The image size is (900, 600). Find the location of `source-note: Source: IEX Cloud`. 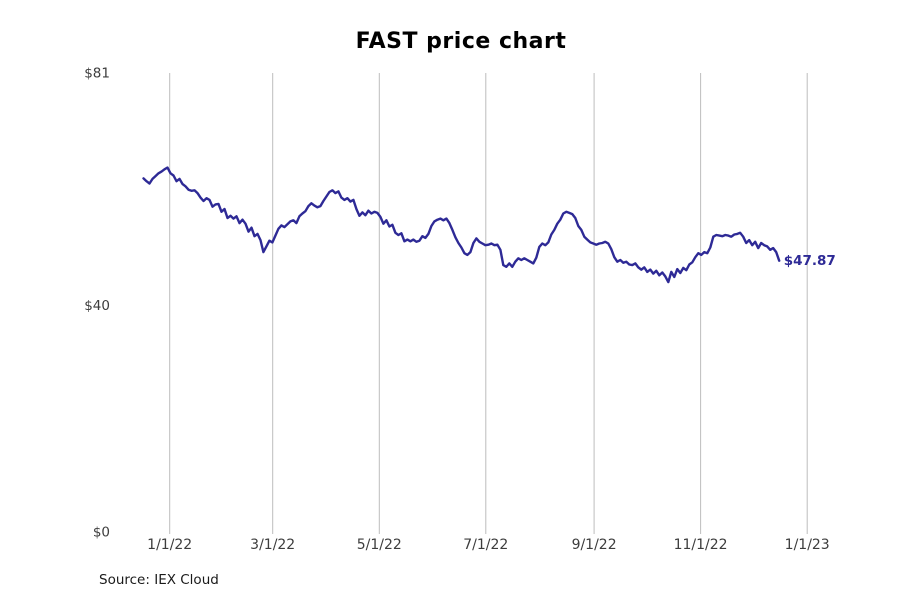

source-note: Source: IEX Cloud is located at coordinates (159, 580).